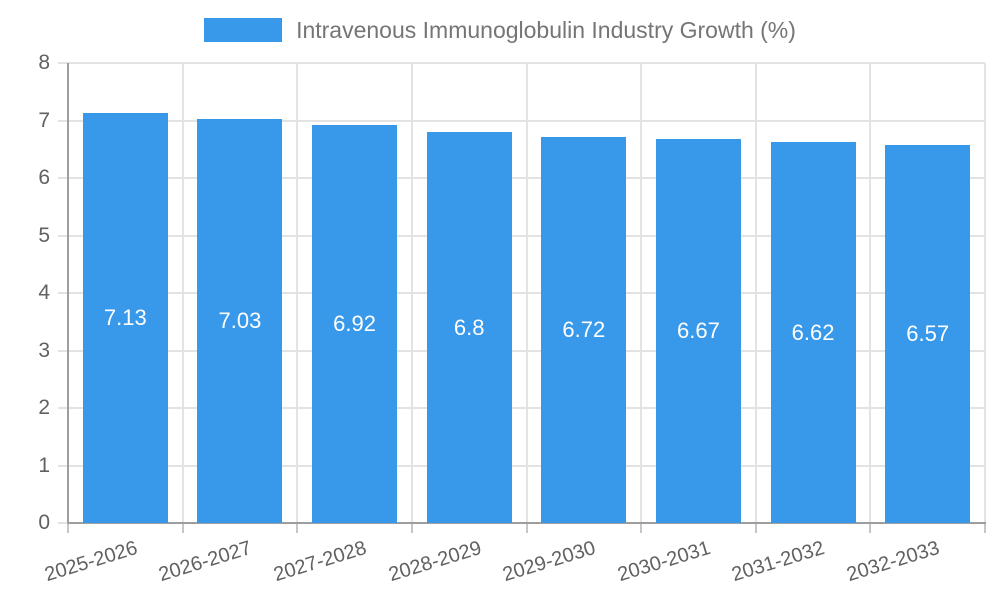 The width and height of the screenshot is (1000, 600). Describe the element at coordinates (44, 350) in the screenshot. I see `y-axis-tick-label: 3` at that location.